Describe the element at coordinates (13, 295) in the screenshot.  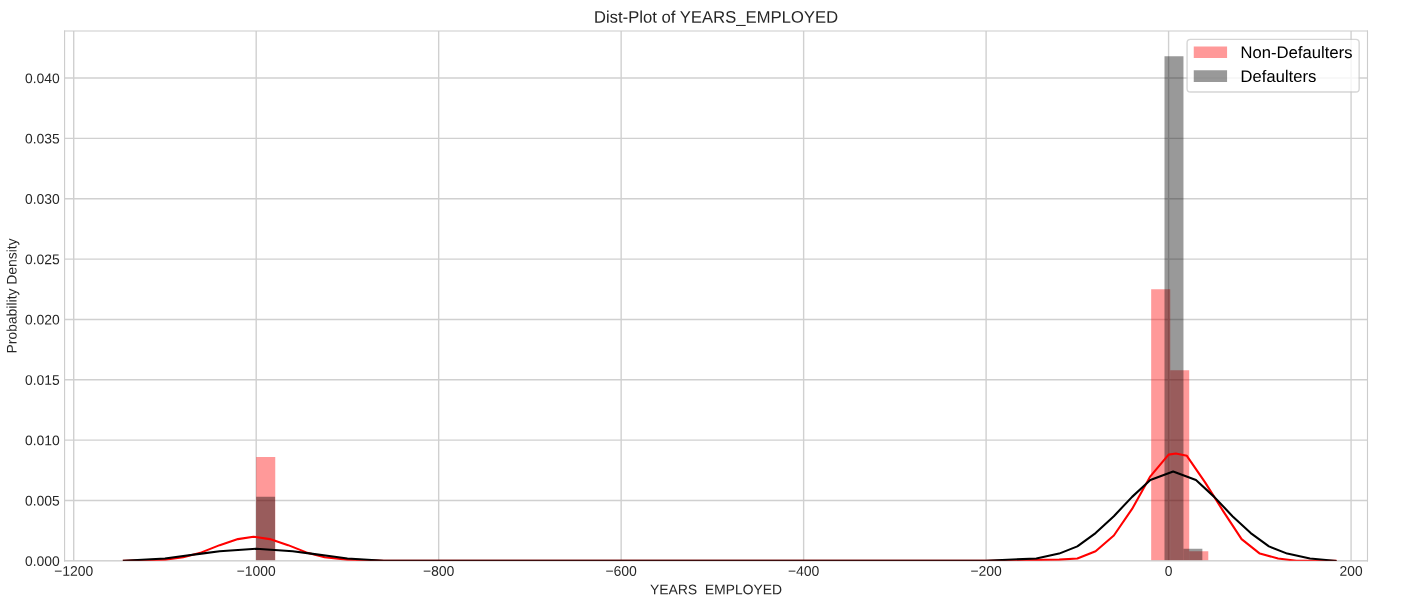
I see `y-axis-title: Probability Density` at that location.